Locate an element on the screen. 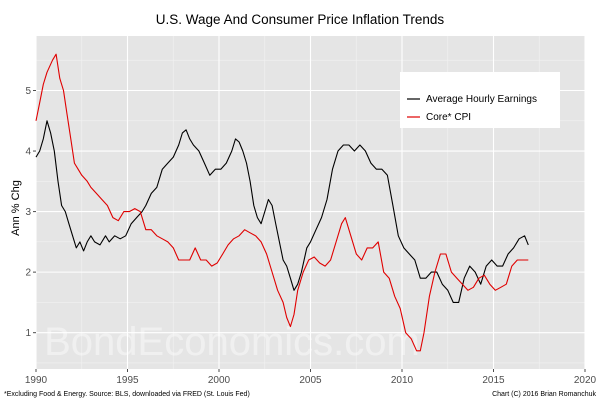  y-tick-label: 2 is located at coordinates (28, 273).